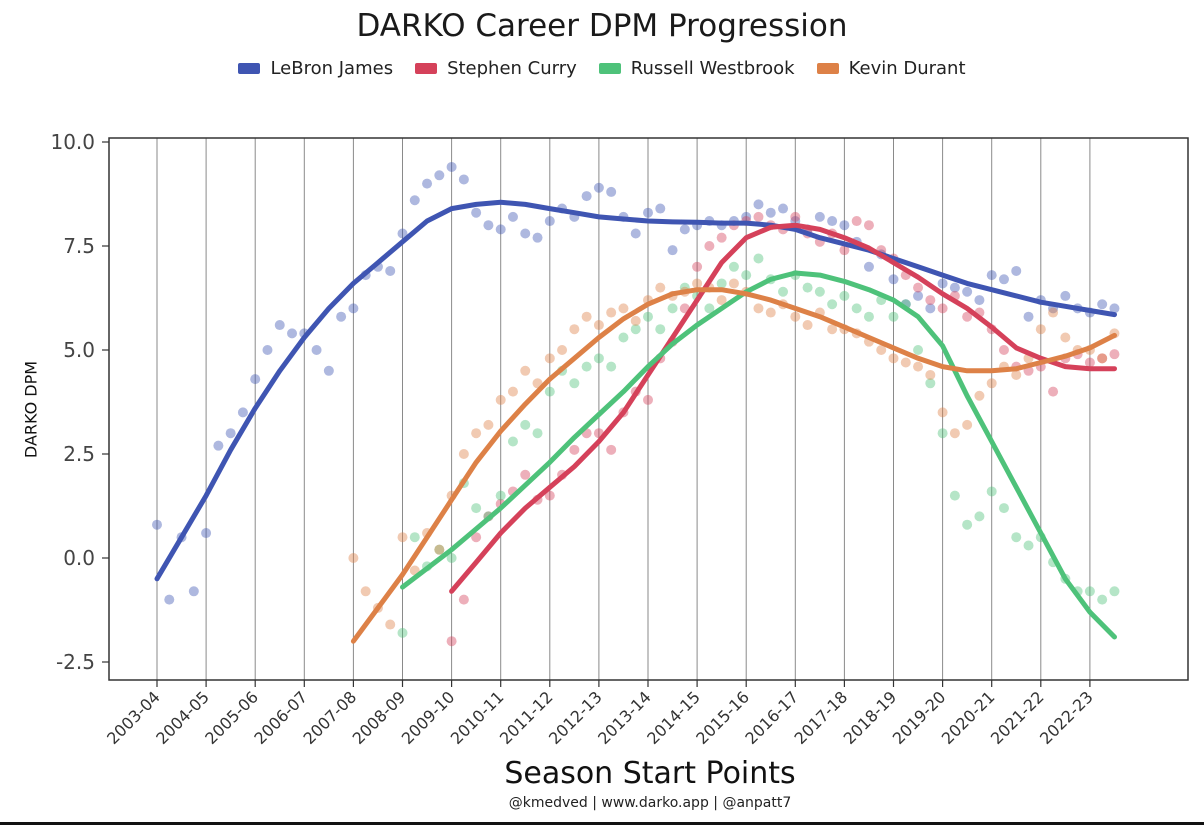 The image size is (1204, 825). What do you see at coordinates (602, 26) in the screenshot?
I see `chart-title: DARKO Career DPM Progression` at bounding box center [602, 26].